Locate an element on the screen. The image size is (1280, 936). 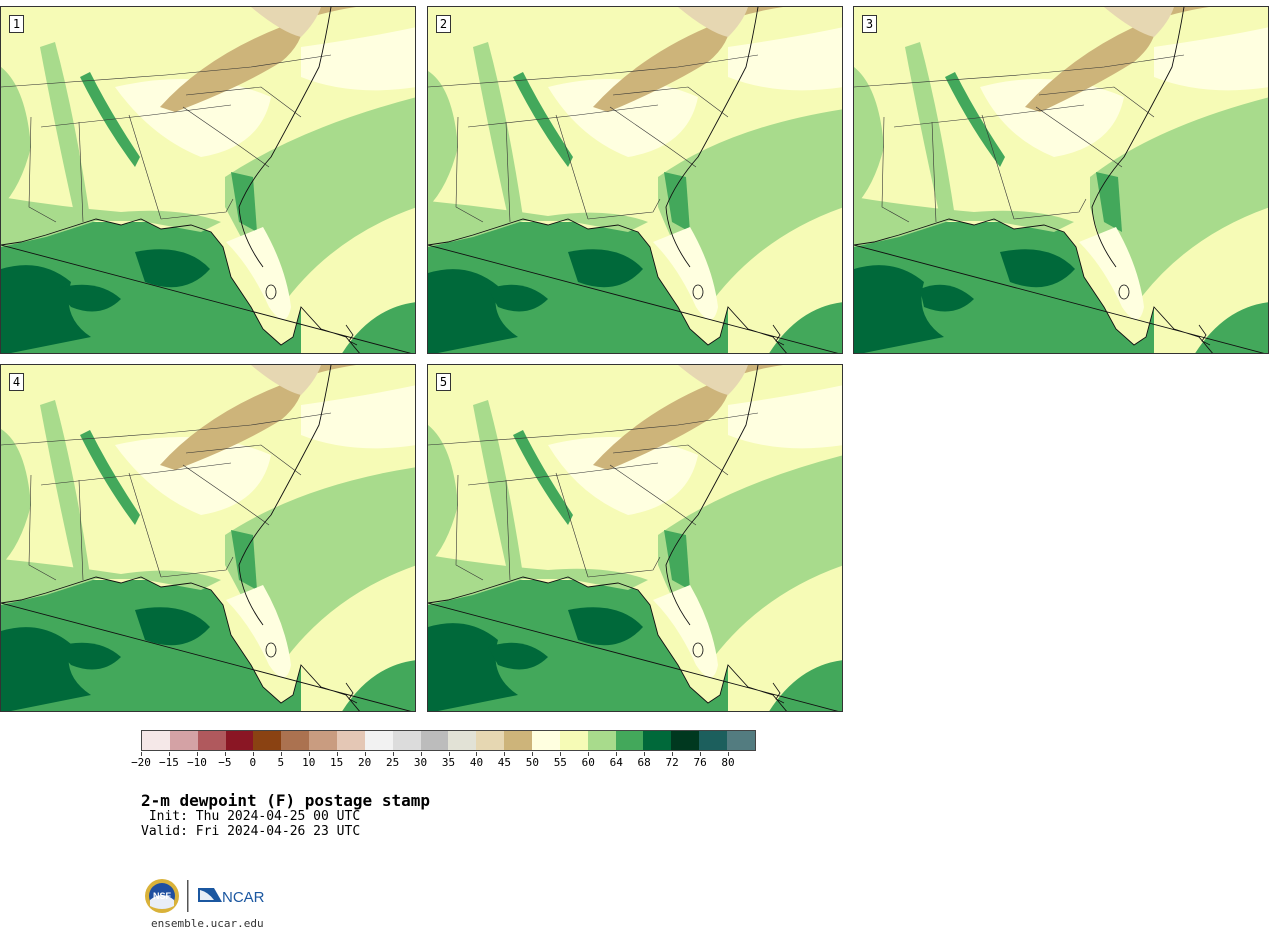
colorbar-tick-label: 0 is located at coordinates (253, 762).